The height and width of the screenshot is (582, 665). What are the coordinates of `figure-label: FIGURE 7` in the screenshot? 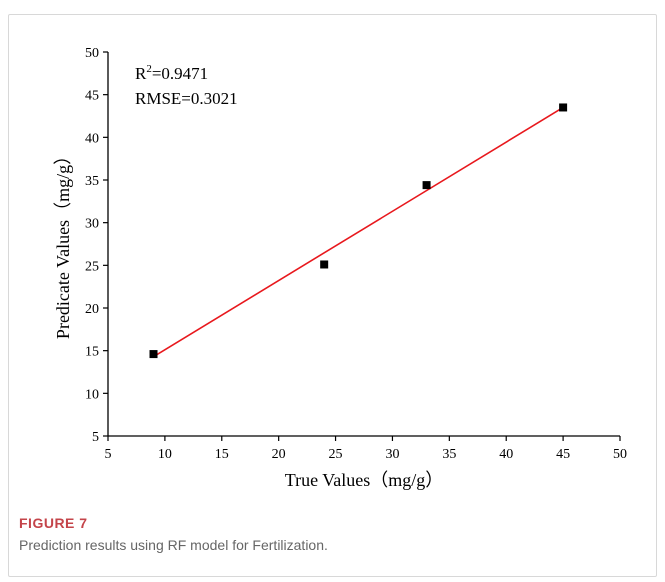 It's located at (53, 523).